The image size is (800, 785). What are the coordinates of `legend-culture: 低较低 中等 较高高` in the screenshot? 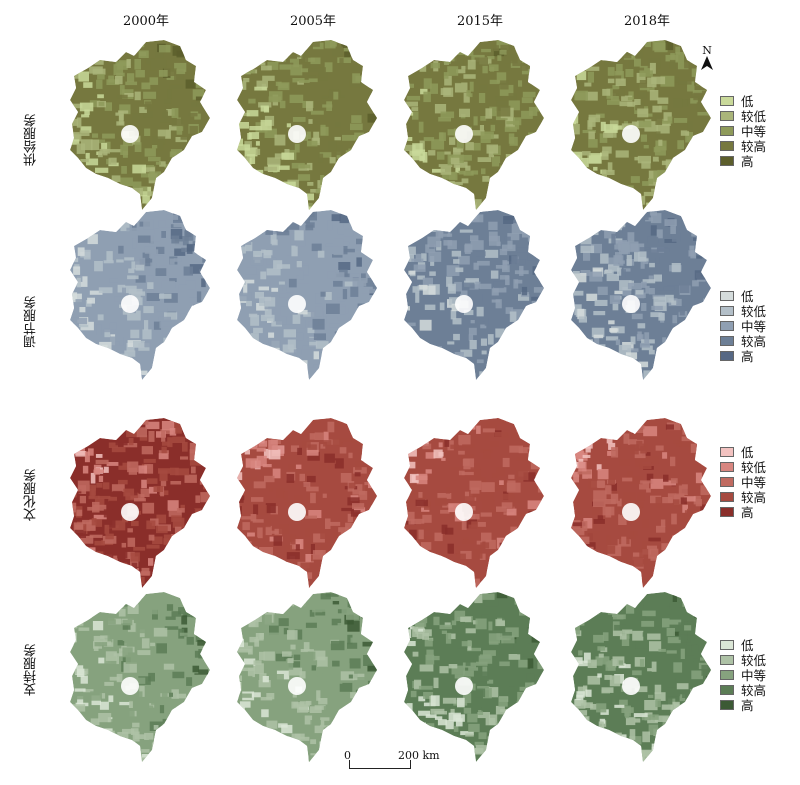 It's located at (755, 482).